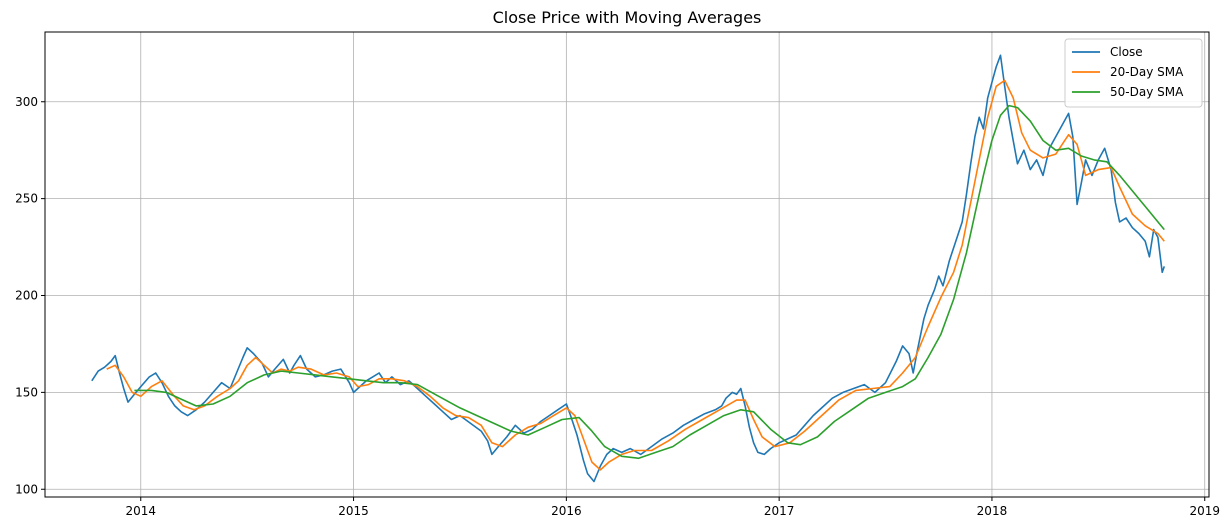 The width and height of the screenshot is (1232, 532). What do you see at coordinates (26, 296) in the screenshot?
I see `y-tick-label: 200` at bounding box center [26, 296].